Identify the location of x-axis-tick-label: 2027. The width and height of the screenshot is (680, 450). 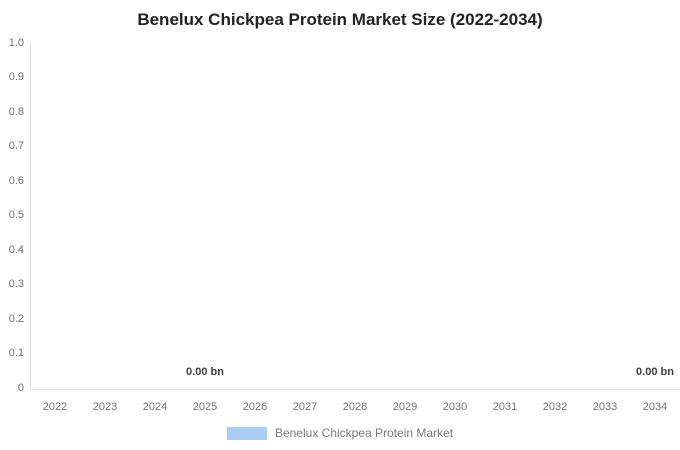
(305, 407).